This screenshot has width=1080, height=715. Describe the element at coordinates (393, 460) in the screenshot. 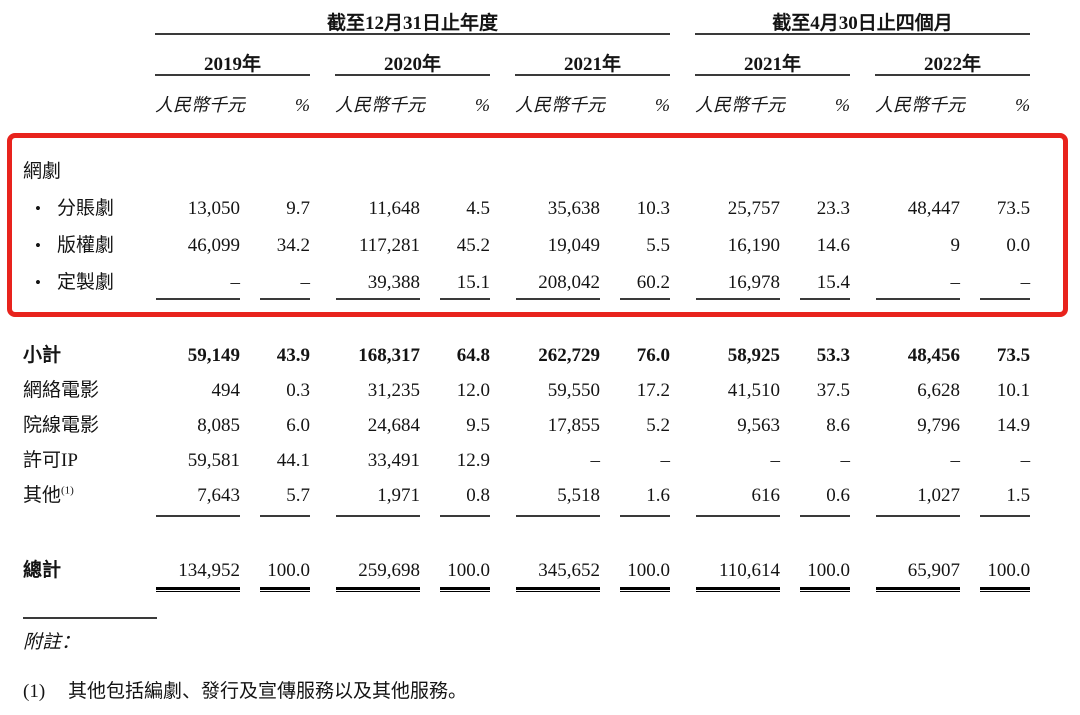

I see `table-cell: 33,491` at that location.